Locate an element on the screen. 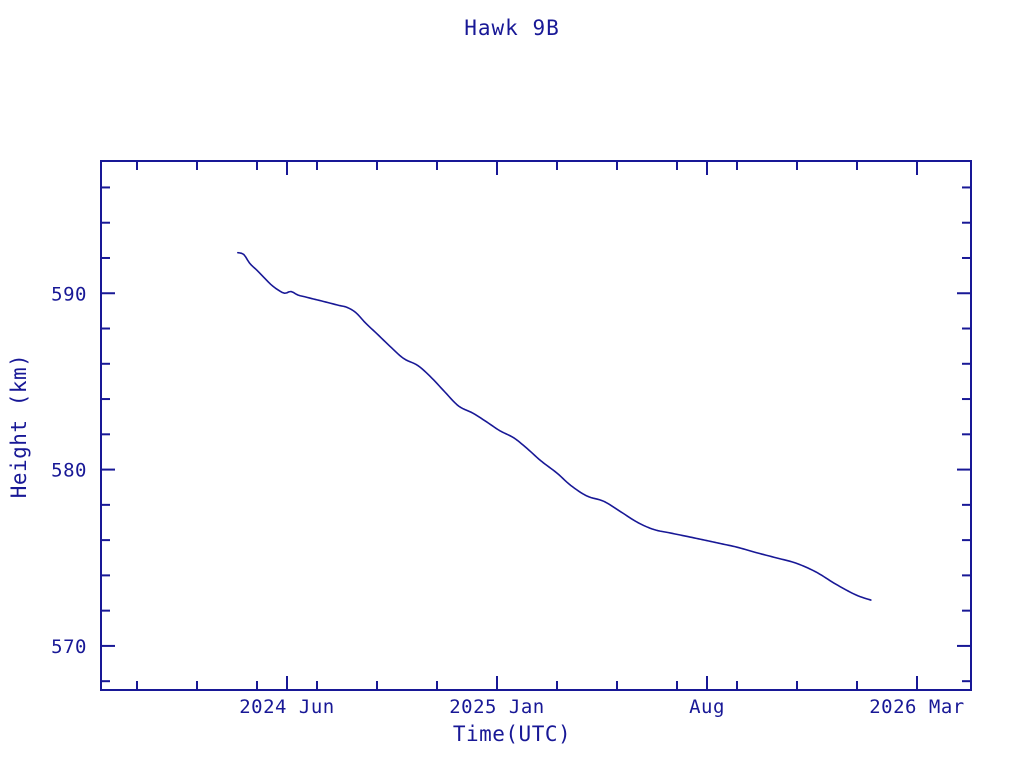  x-axis-tick-label: Aug is located at coordinates (707, 707).